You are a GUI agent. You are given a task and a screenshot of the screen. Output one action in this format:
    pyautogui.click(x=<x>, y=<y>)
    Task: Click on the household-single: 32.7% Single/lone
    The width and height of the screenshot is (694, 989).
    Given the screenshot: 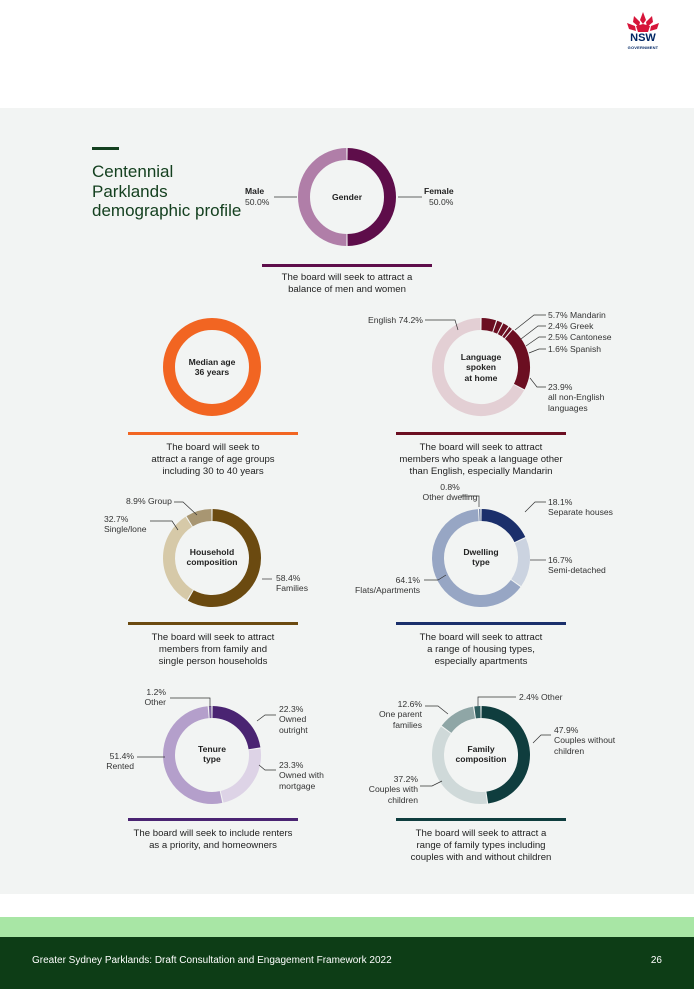 What is the action you would take?
    pyautogui.click(x=125, y=524)
    